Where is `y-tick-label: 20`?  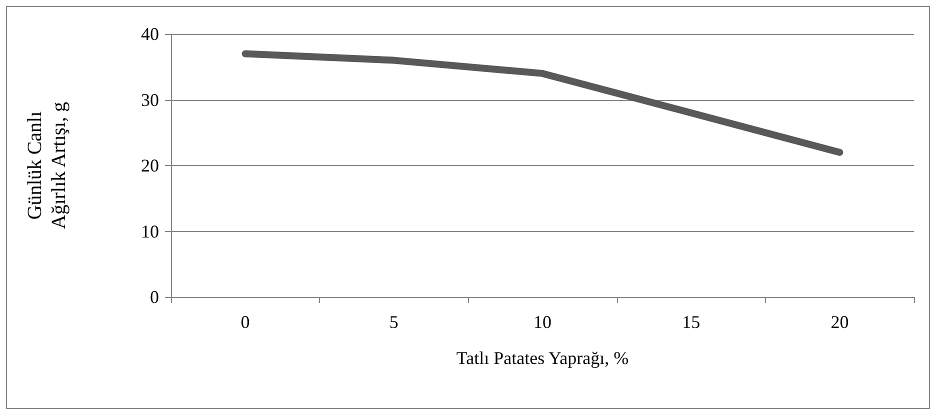 y-tick-label: 20 is located at coordinates (150, 166).